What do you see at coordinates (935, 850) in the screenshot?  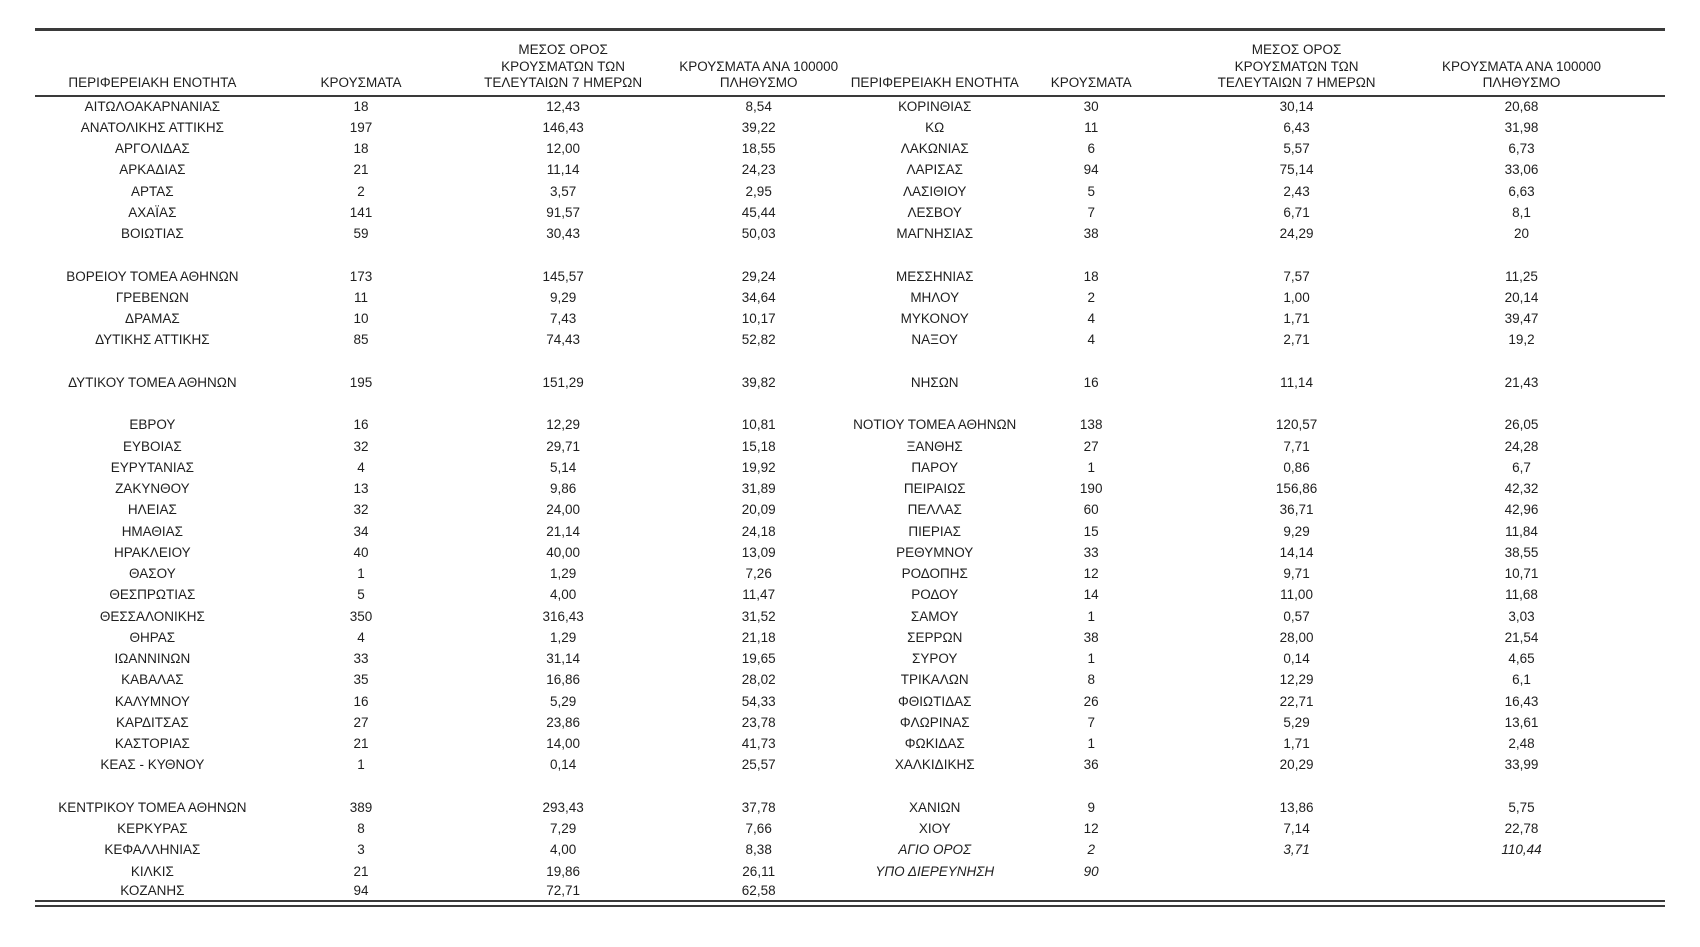 I see `table-cell-right: ΑΓΙΟ ΟΡΟΣ` at bounding box center [935, 850].